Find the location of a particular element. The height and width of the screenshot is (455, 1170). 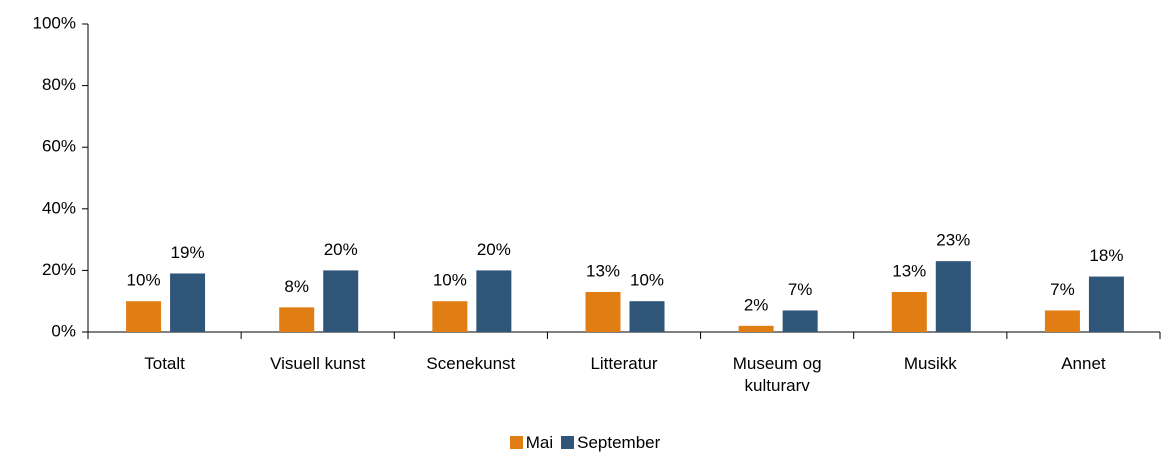

data-label: 8% is located at coordinates (296, 286).